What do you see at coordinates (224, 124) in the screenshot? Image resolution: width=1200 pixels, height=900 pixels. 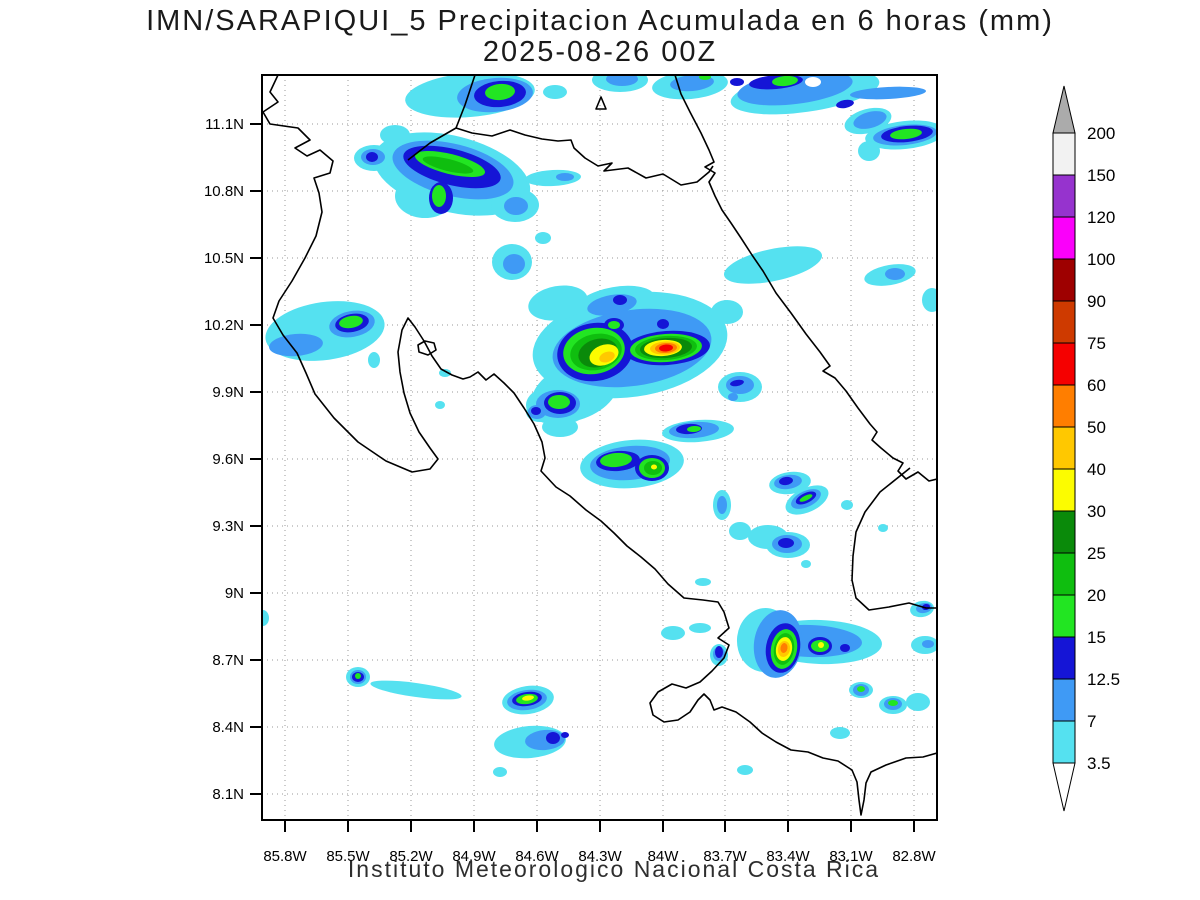 I see `lat-axis-label: 11.1N` at bounding box center [224, 124].